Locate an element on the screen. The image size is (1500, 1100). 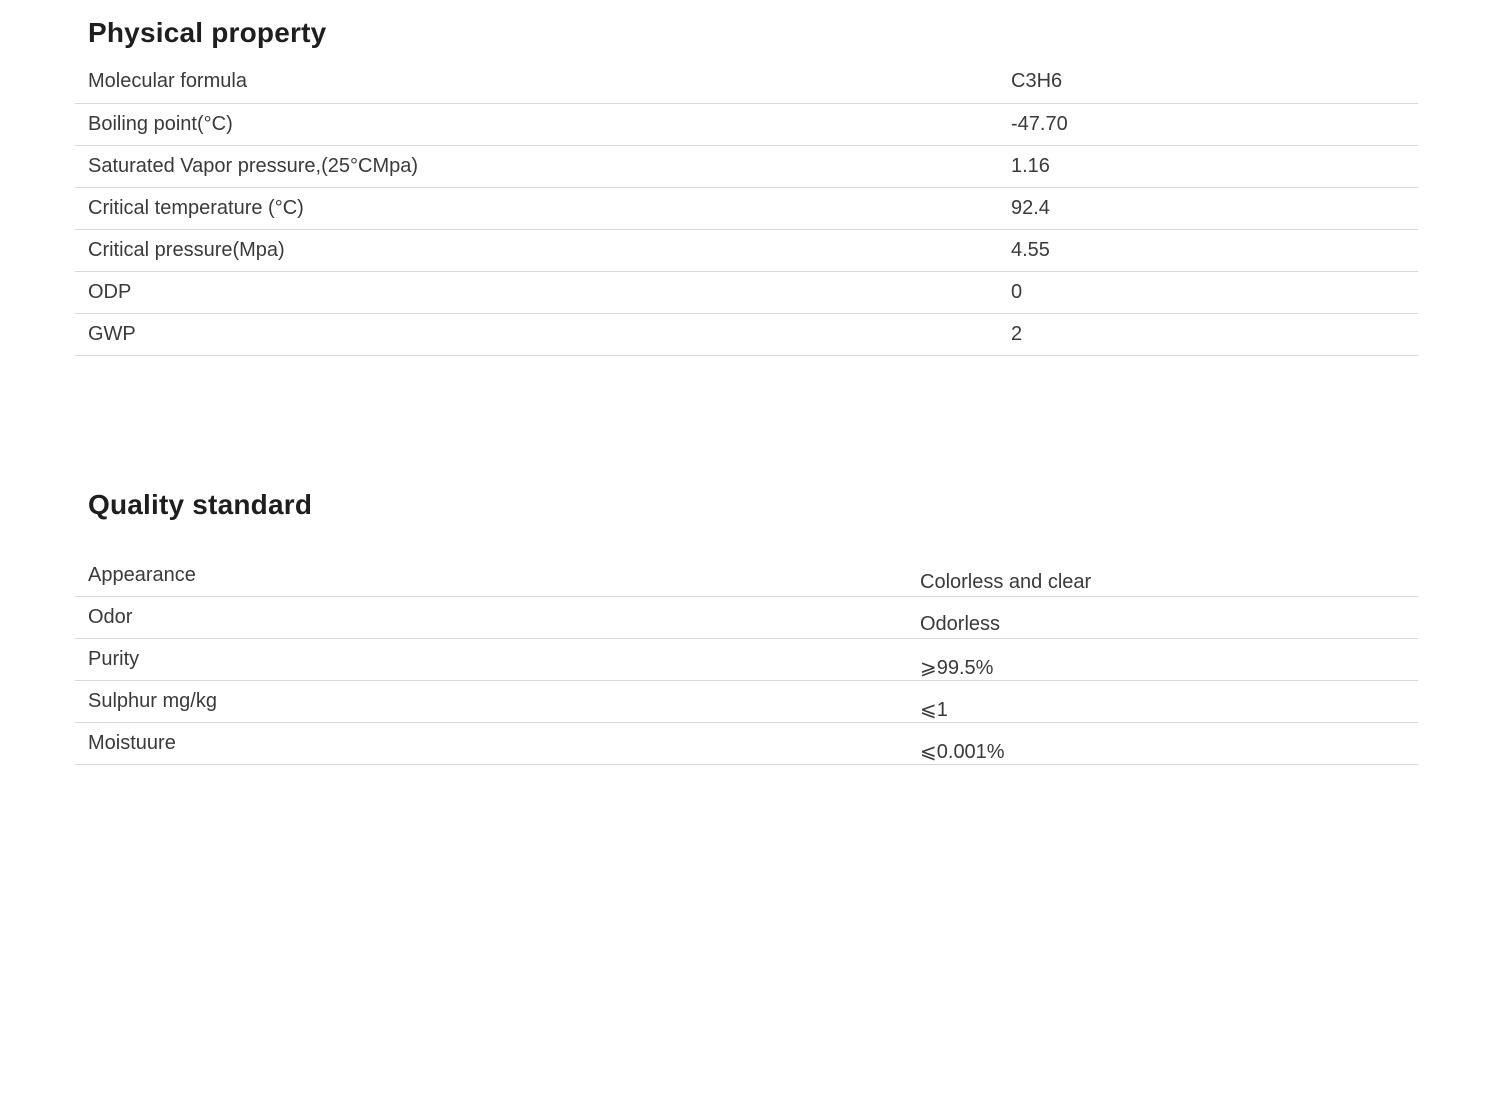
property-label: GWP is located at coordinates (543, 334).